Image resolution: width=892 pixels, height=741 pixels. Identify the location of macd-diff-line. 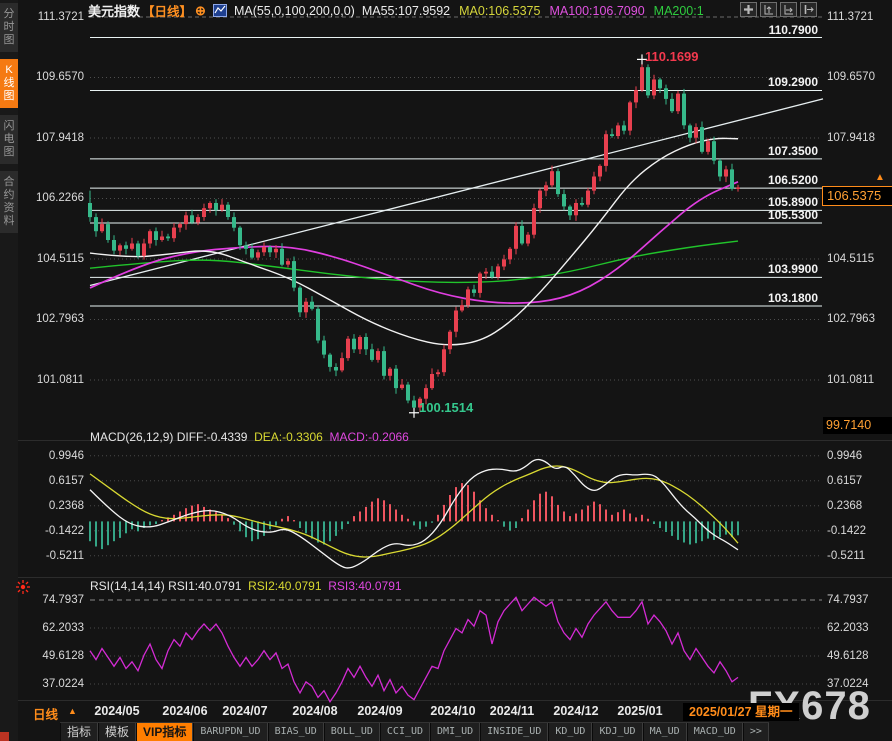
(414, 513).